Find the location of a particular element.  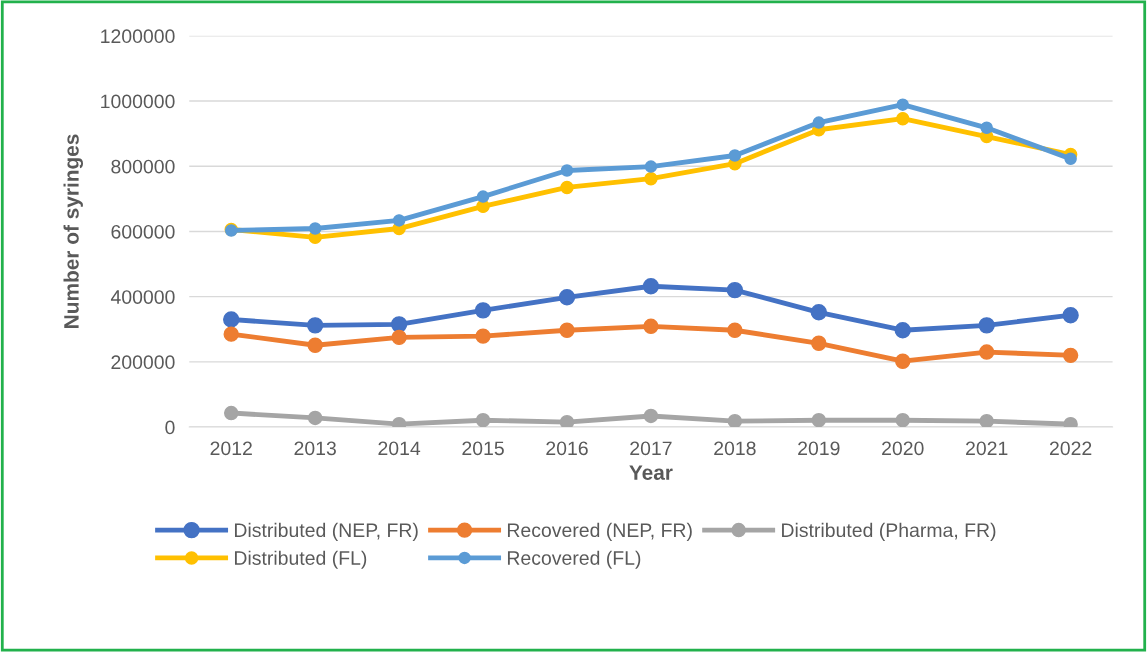

x-tick-label: 2020 is located at coordinates (903, 448).